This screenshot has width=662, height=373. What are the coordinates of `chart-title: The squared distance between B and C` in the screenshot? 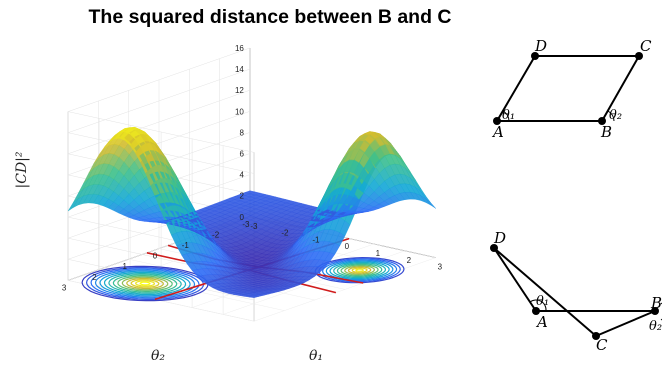 It's located at (270, 17).